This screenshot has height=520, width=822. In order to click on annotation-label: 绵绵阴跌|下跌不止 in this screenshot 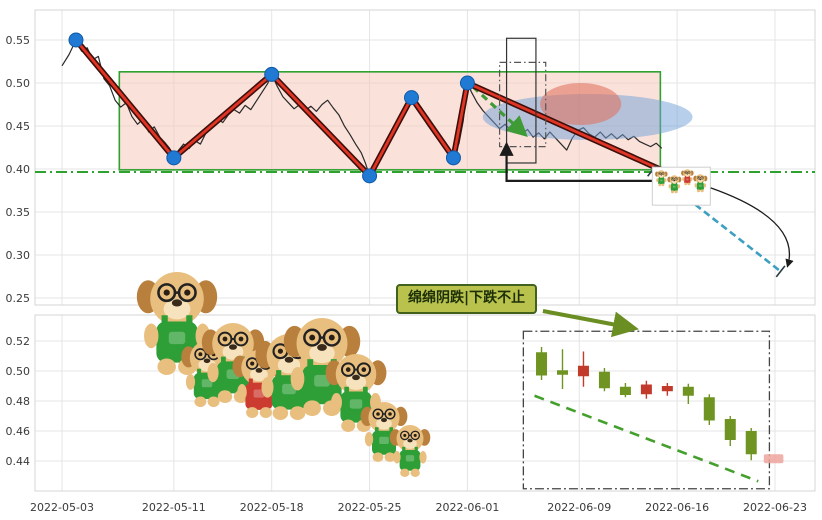, I will do `click(467, 299)`.